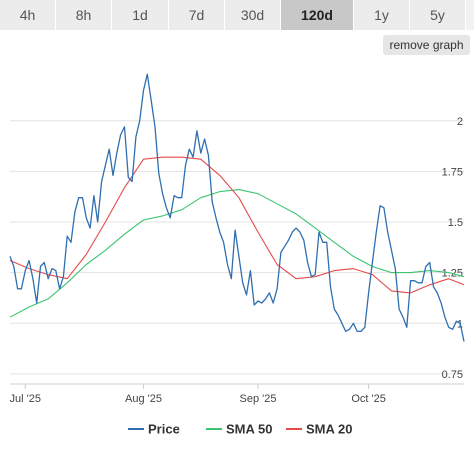 This screenshot has height=455, width=474. I want to click on tab-8h: 8h, so click(84, 15).